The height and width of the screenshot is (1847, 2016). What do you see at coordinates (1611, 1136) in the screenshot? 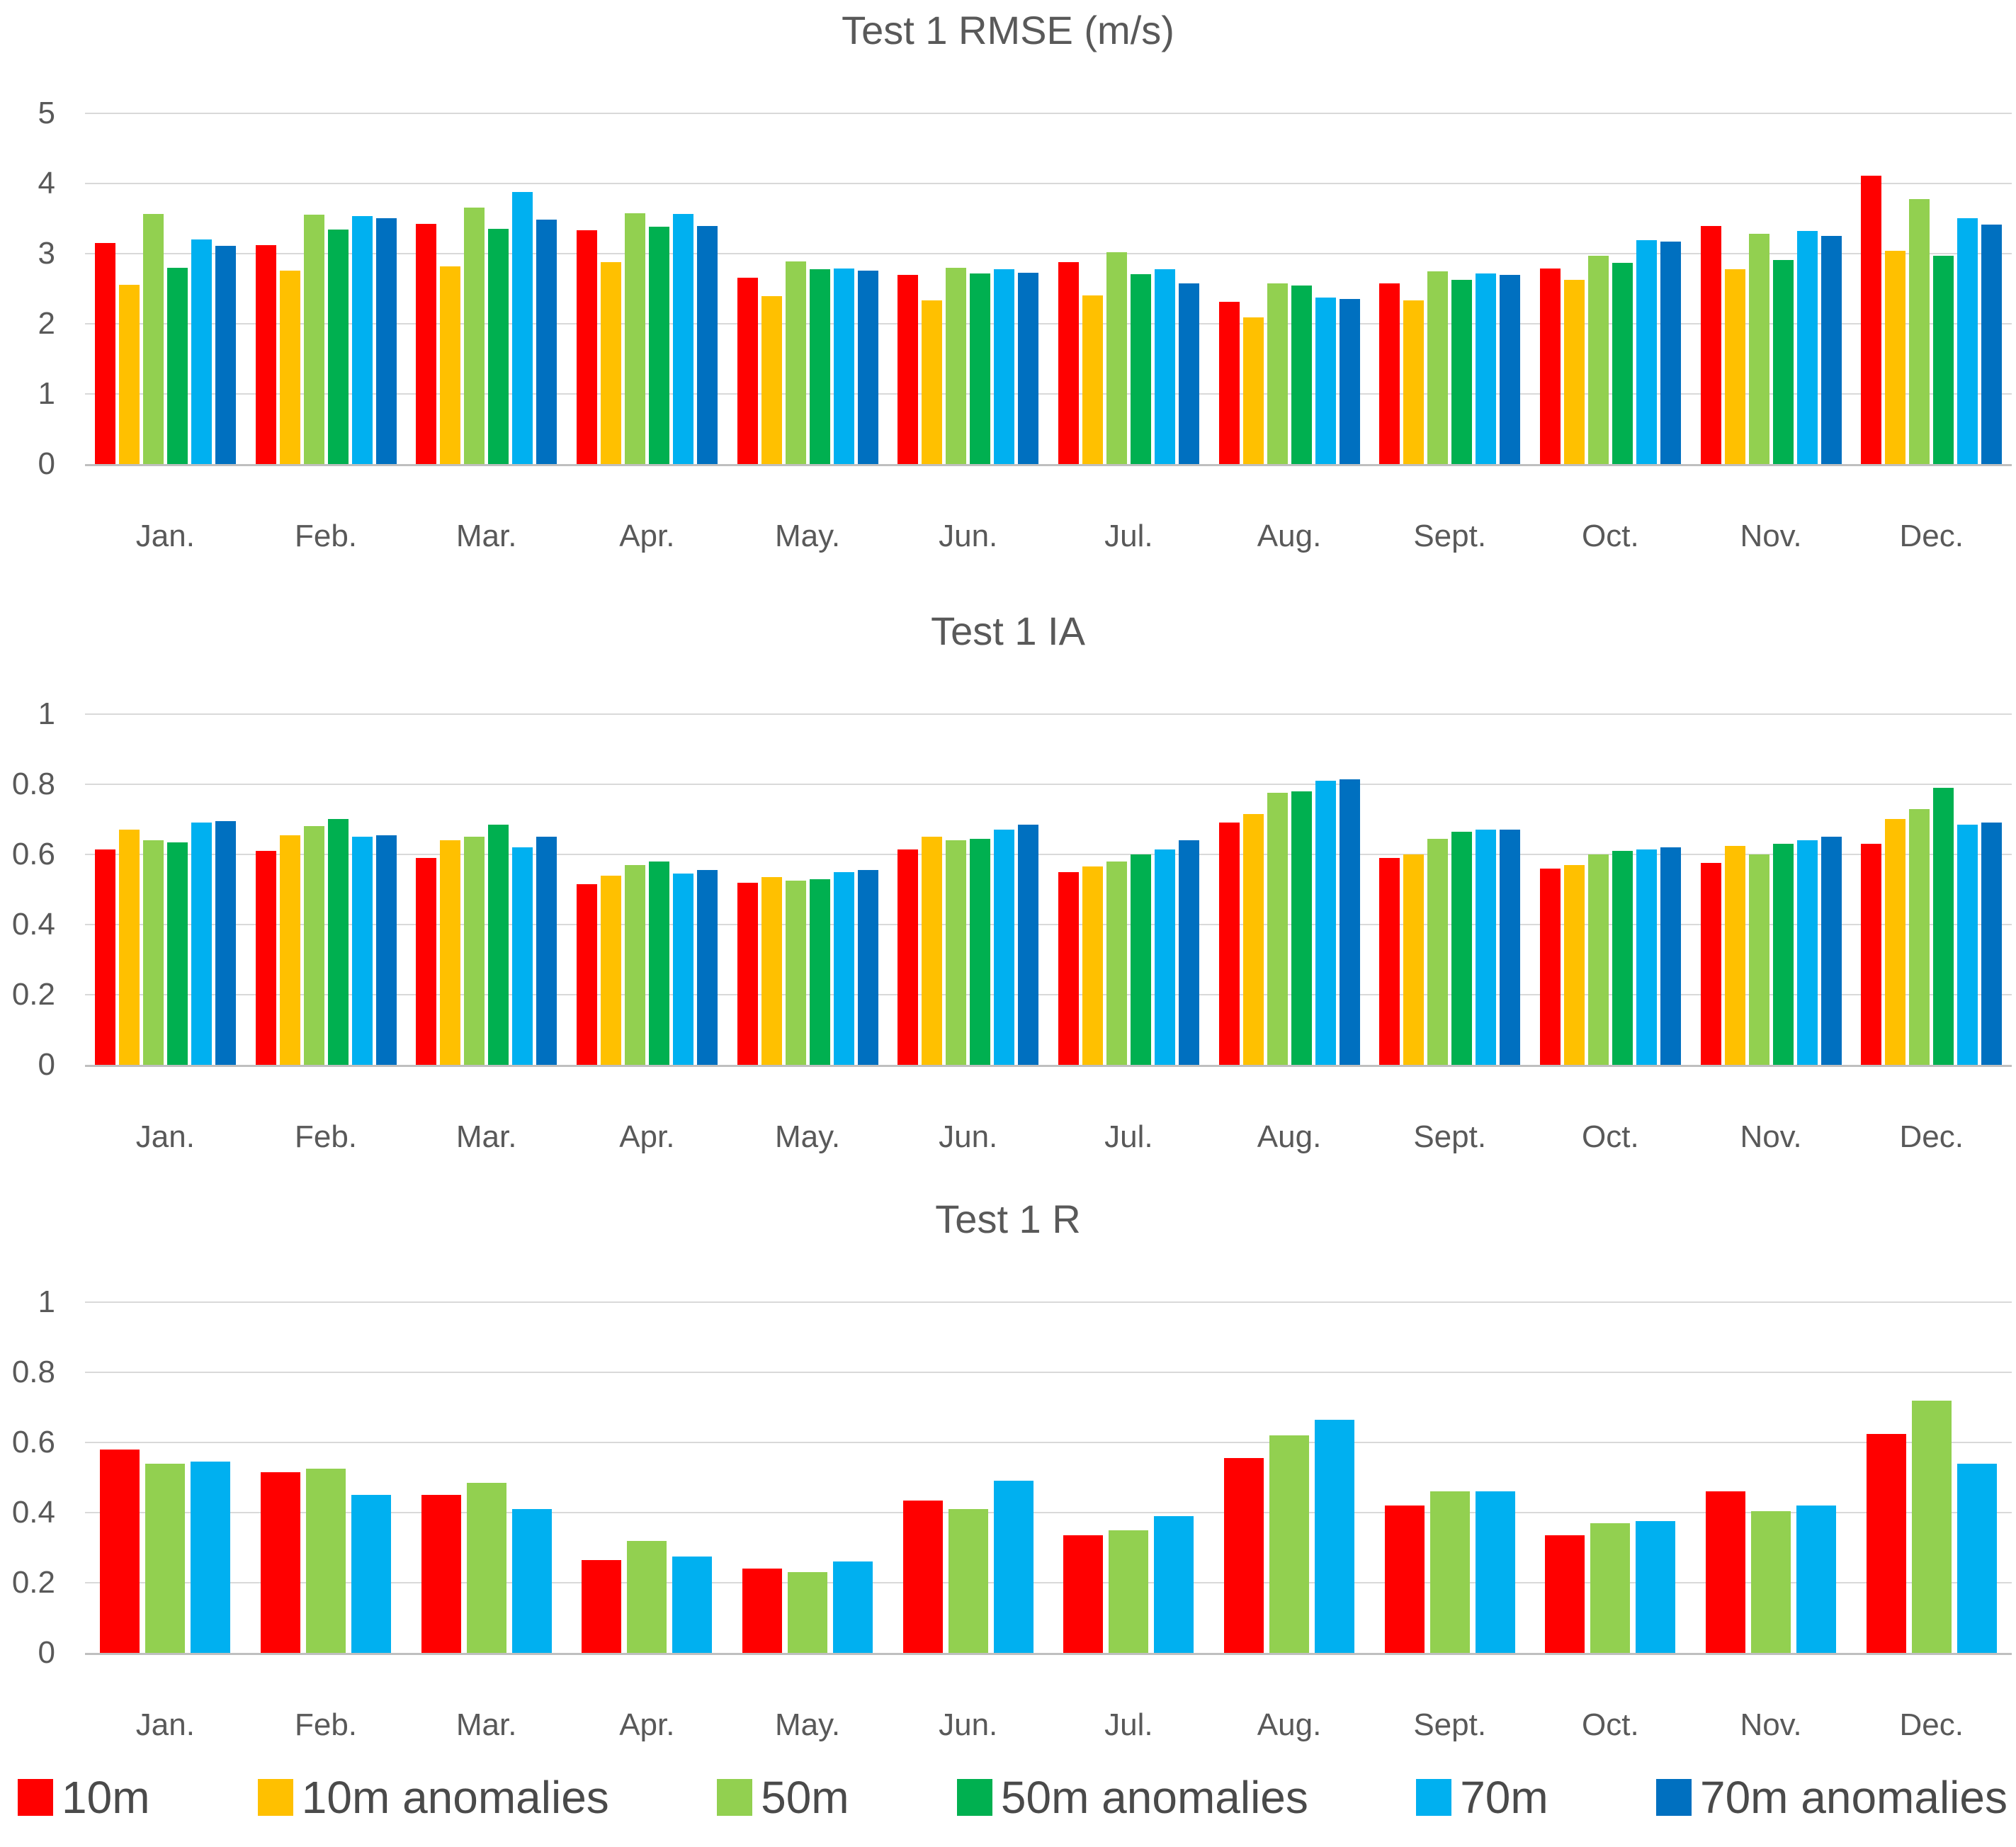
I see `x-axis-label-oct: Oct.` at bounding box center [1611, 1136].